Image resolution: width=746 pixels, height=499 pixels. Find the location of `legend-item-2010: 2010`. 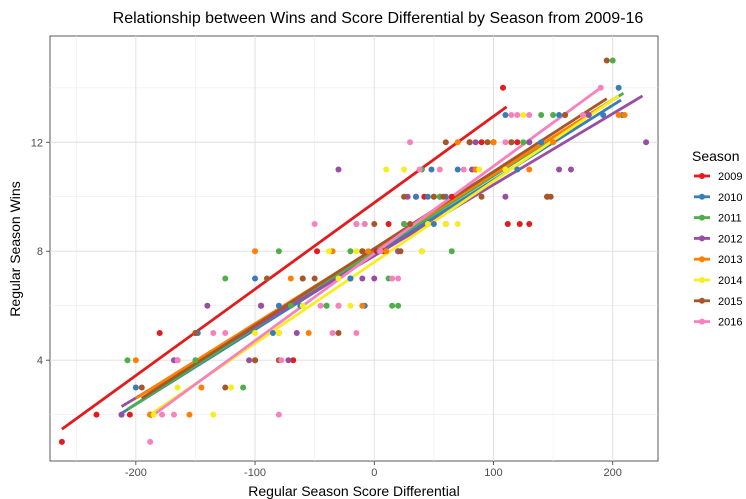

legend-item-2010: 2010 is located at coordinates (718, 198).